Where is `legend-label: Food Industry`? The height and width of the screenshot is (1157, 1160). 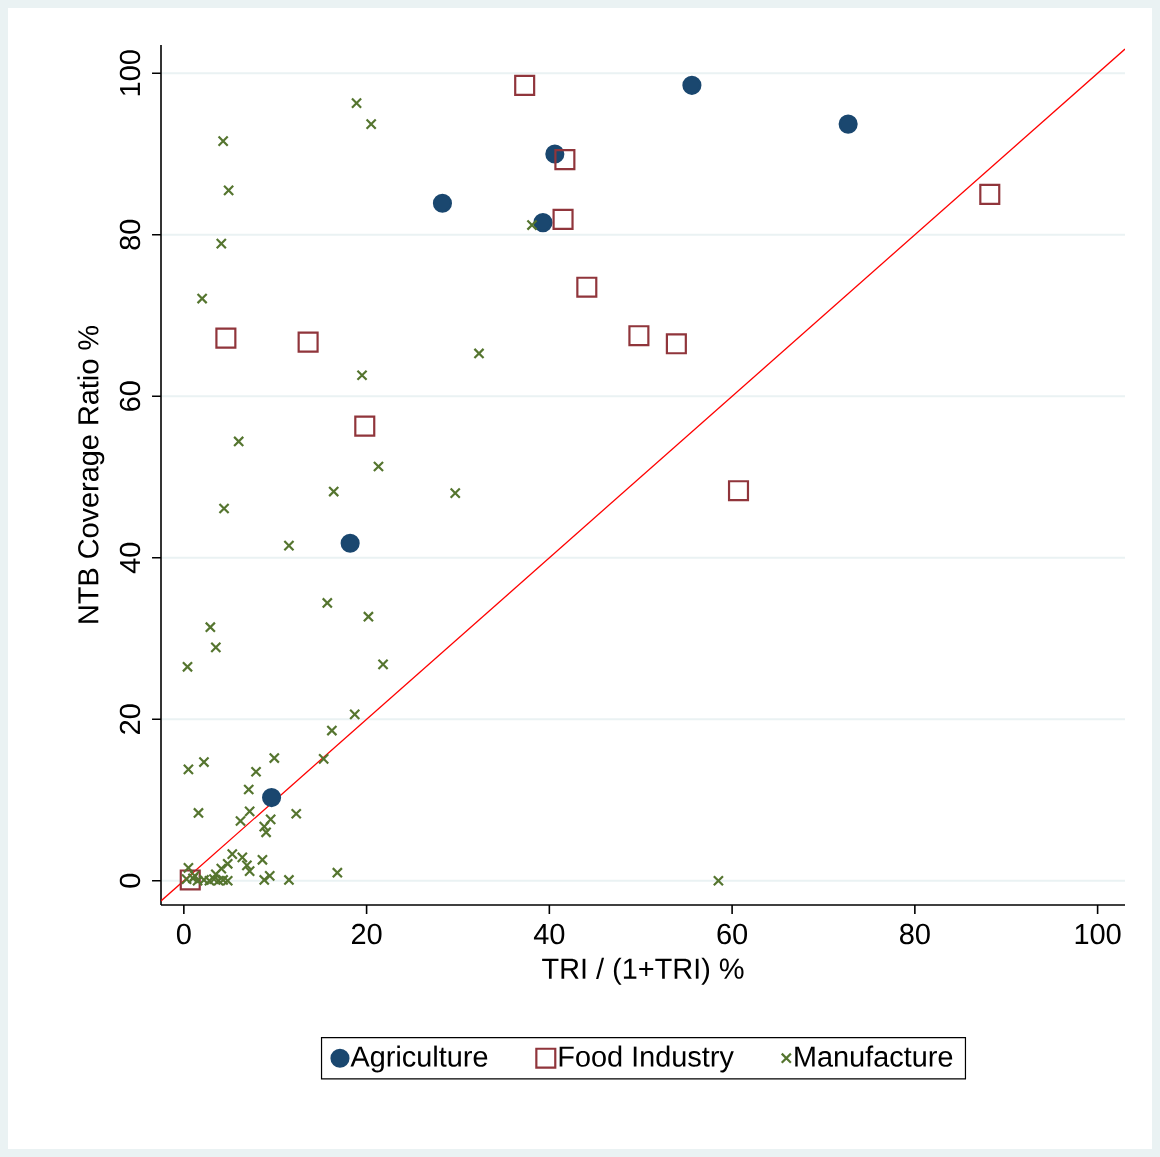 legend-label: Food Industry is located at coordinates (646, 1059).